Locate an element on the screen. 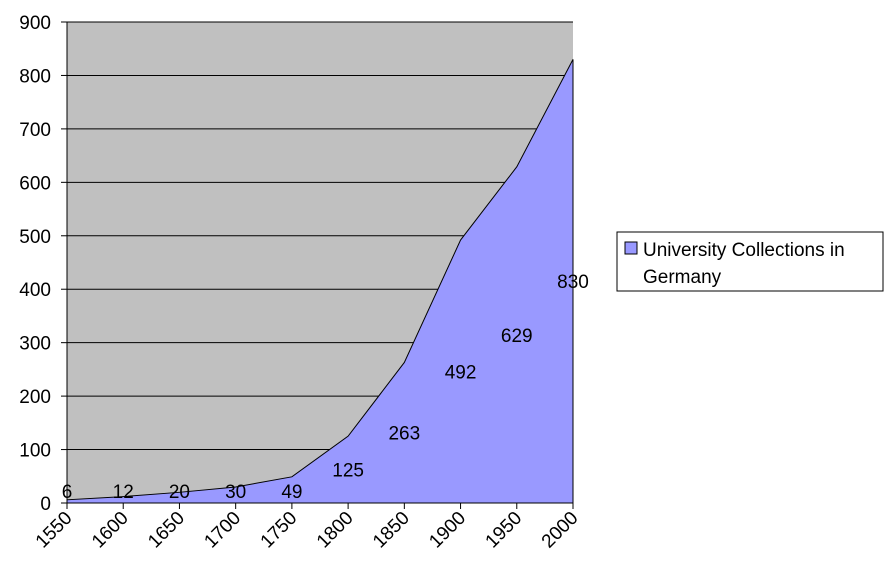 This screenshot has width=884, height=574. legend-box is located at coordinates (750, 261).